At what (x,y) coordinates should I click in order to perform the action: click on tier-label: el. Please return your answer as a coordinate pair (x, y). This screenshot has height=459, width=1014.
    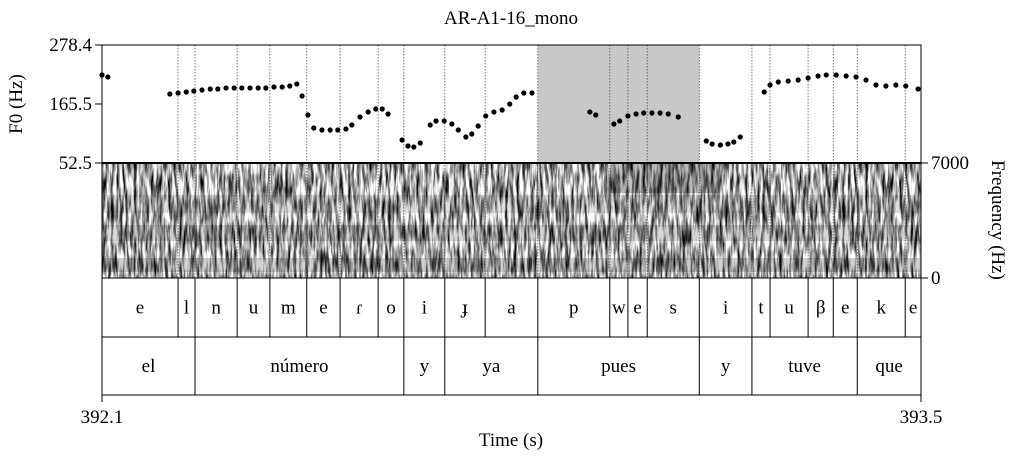
    Looking at the image, I should click on (149, 366).